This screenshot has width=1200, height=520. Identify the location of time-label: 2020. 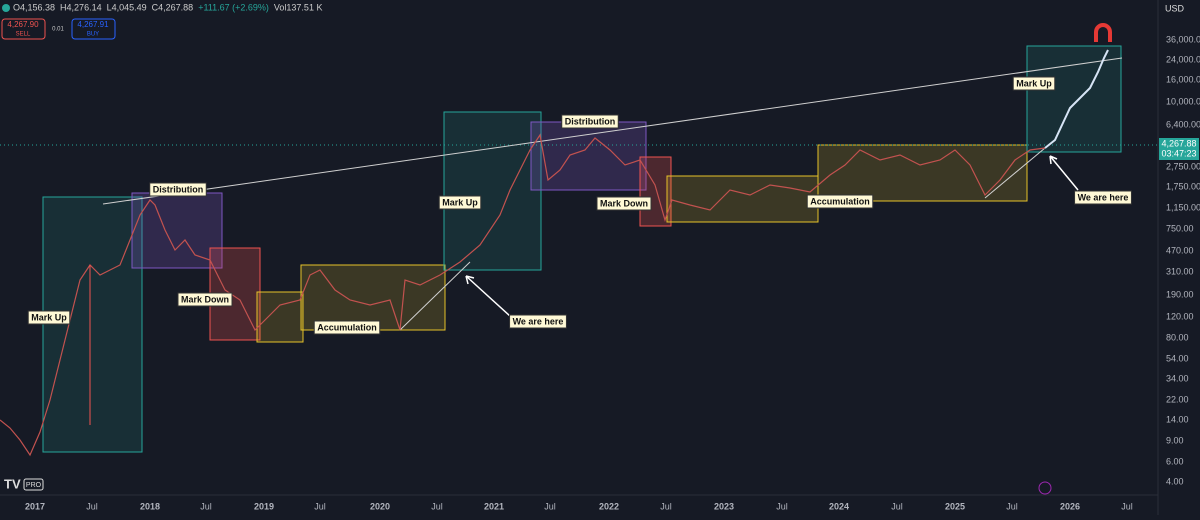
(380, 506).